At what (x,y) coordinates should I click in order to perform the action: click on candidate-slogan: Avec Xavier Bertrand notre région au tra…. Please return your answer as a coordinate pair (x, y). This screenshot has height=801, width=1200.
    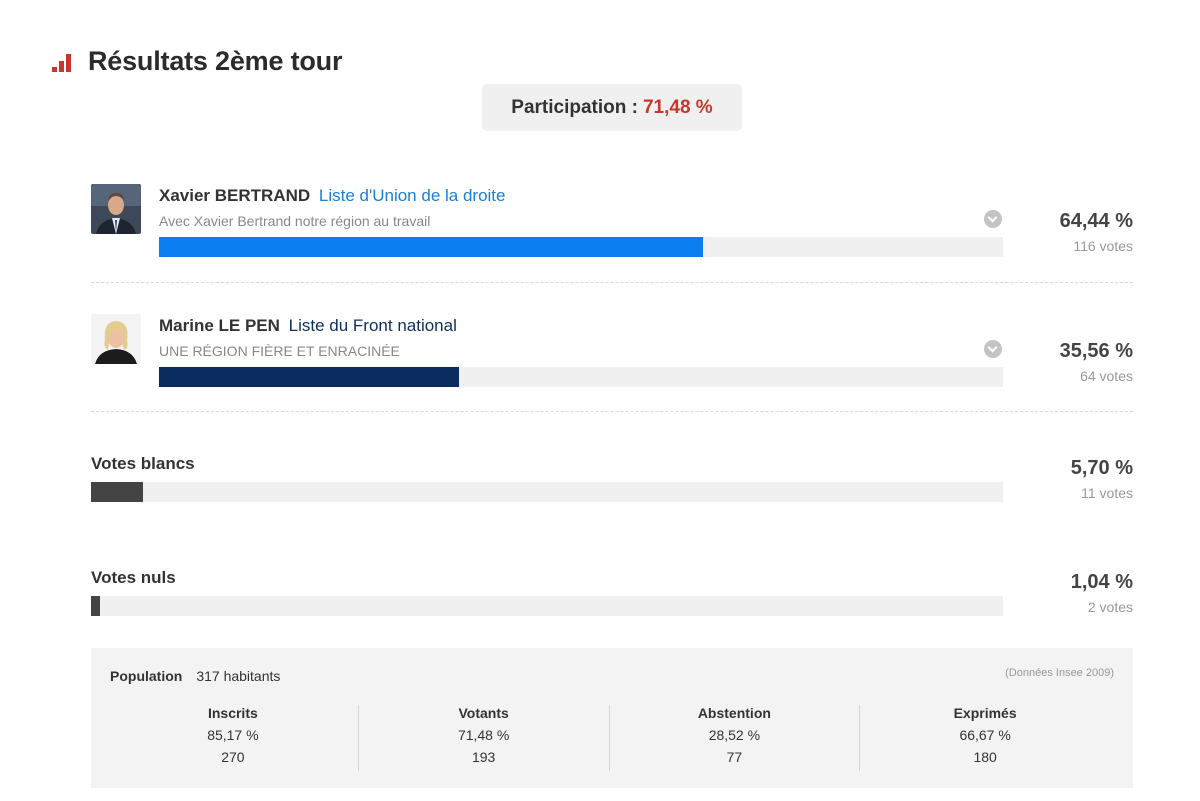
    Looking at the image, I should click on (295, 221).